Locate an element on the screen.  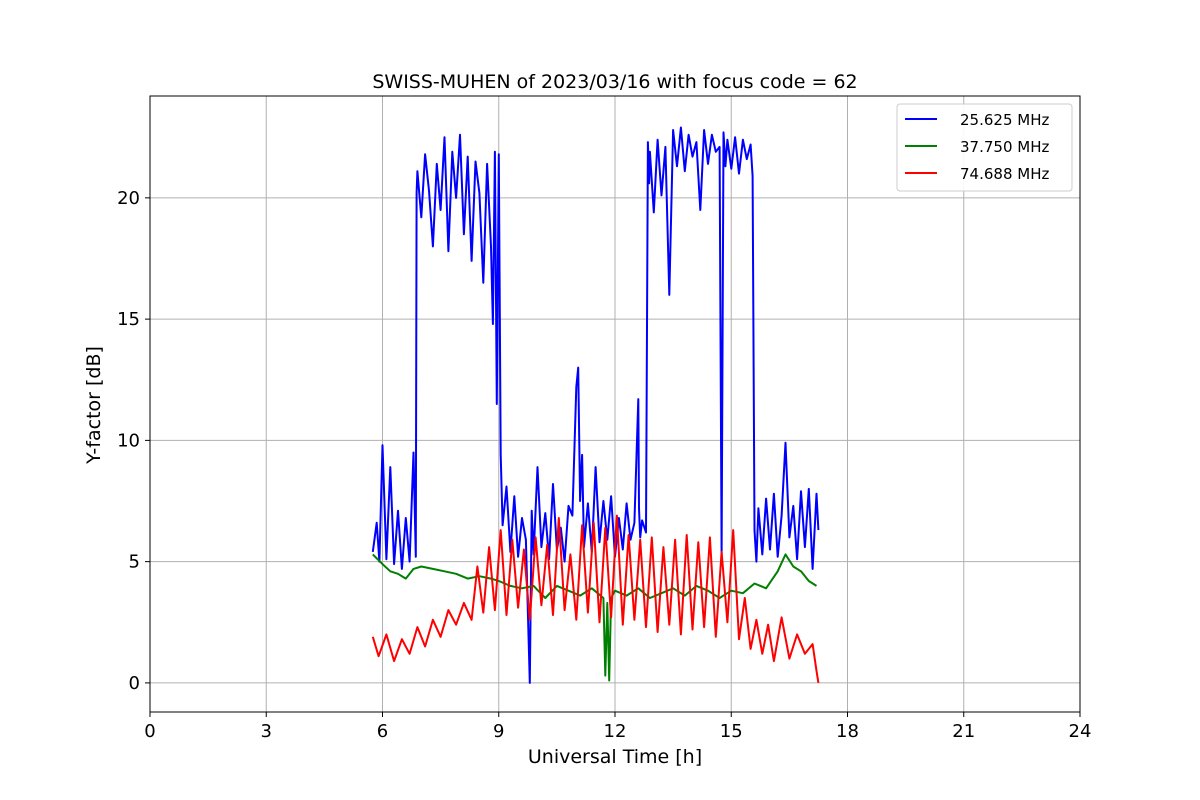
y-tick-label: 10 is located at coordinates (128, 440).